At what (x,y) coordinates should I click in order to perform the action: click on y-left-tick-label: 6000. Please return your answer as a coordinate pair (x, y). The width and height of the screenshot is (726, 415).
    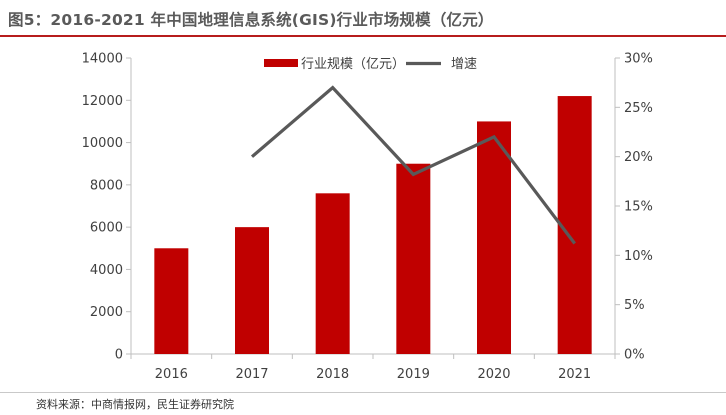
    Looking at the image, I should click on (106, 228).